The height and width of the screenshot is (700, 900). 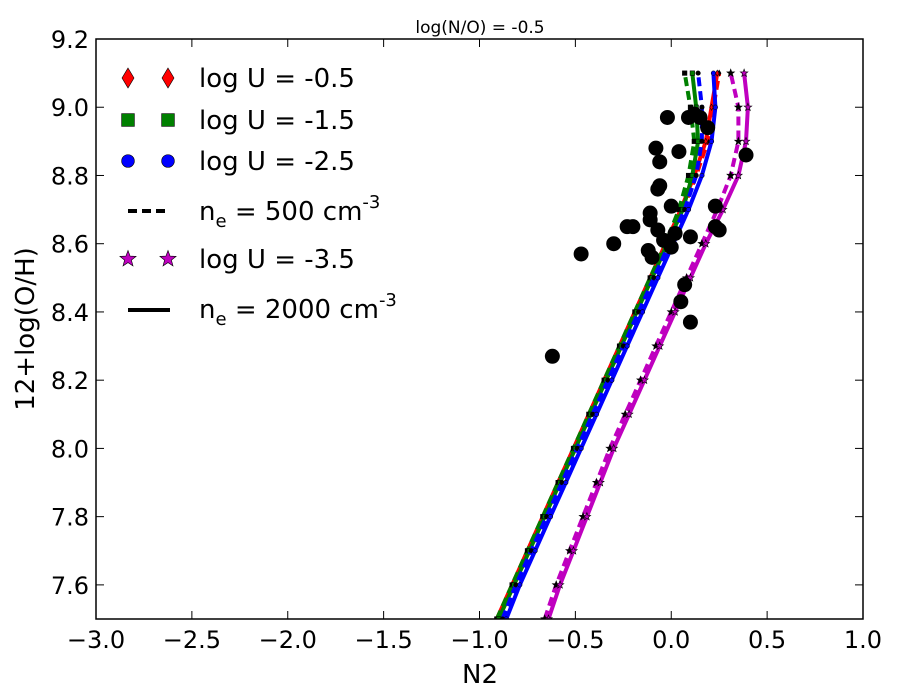 I want to click on x-tick-label: 1.0, so click(x=863, y=640).